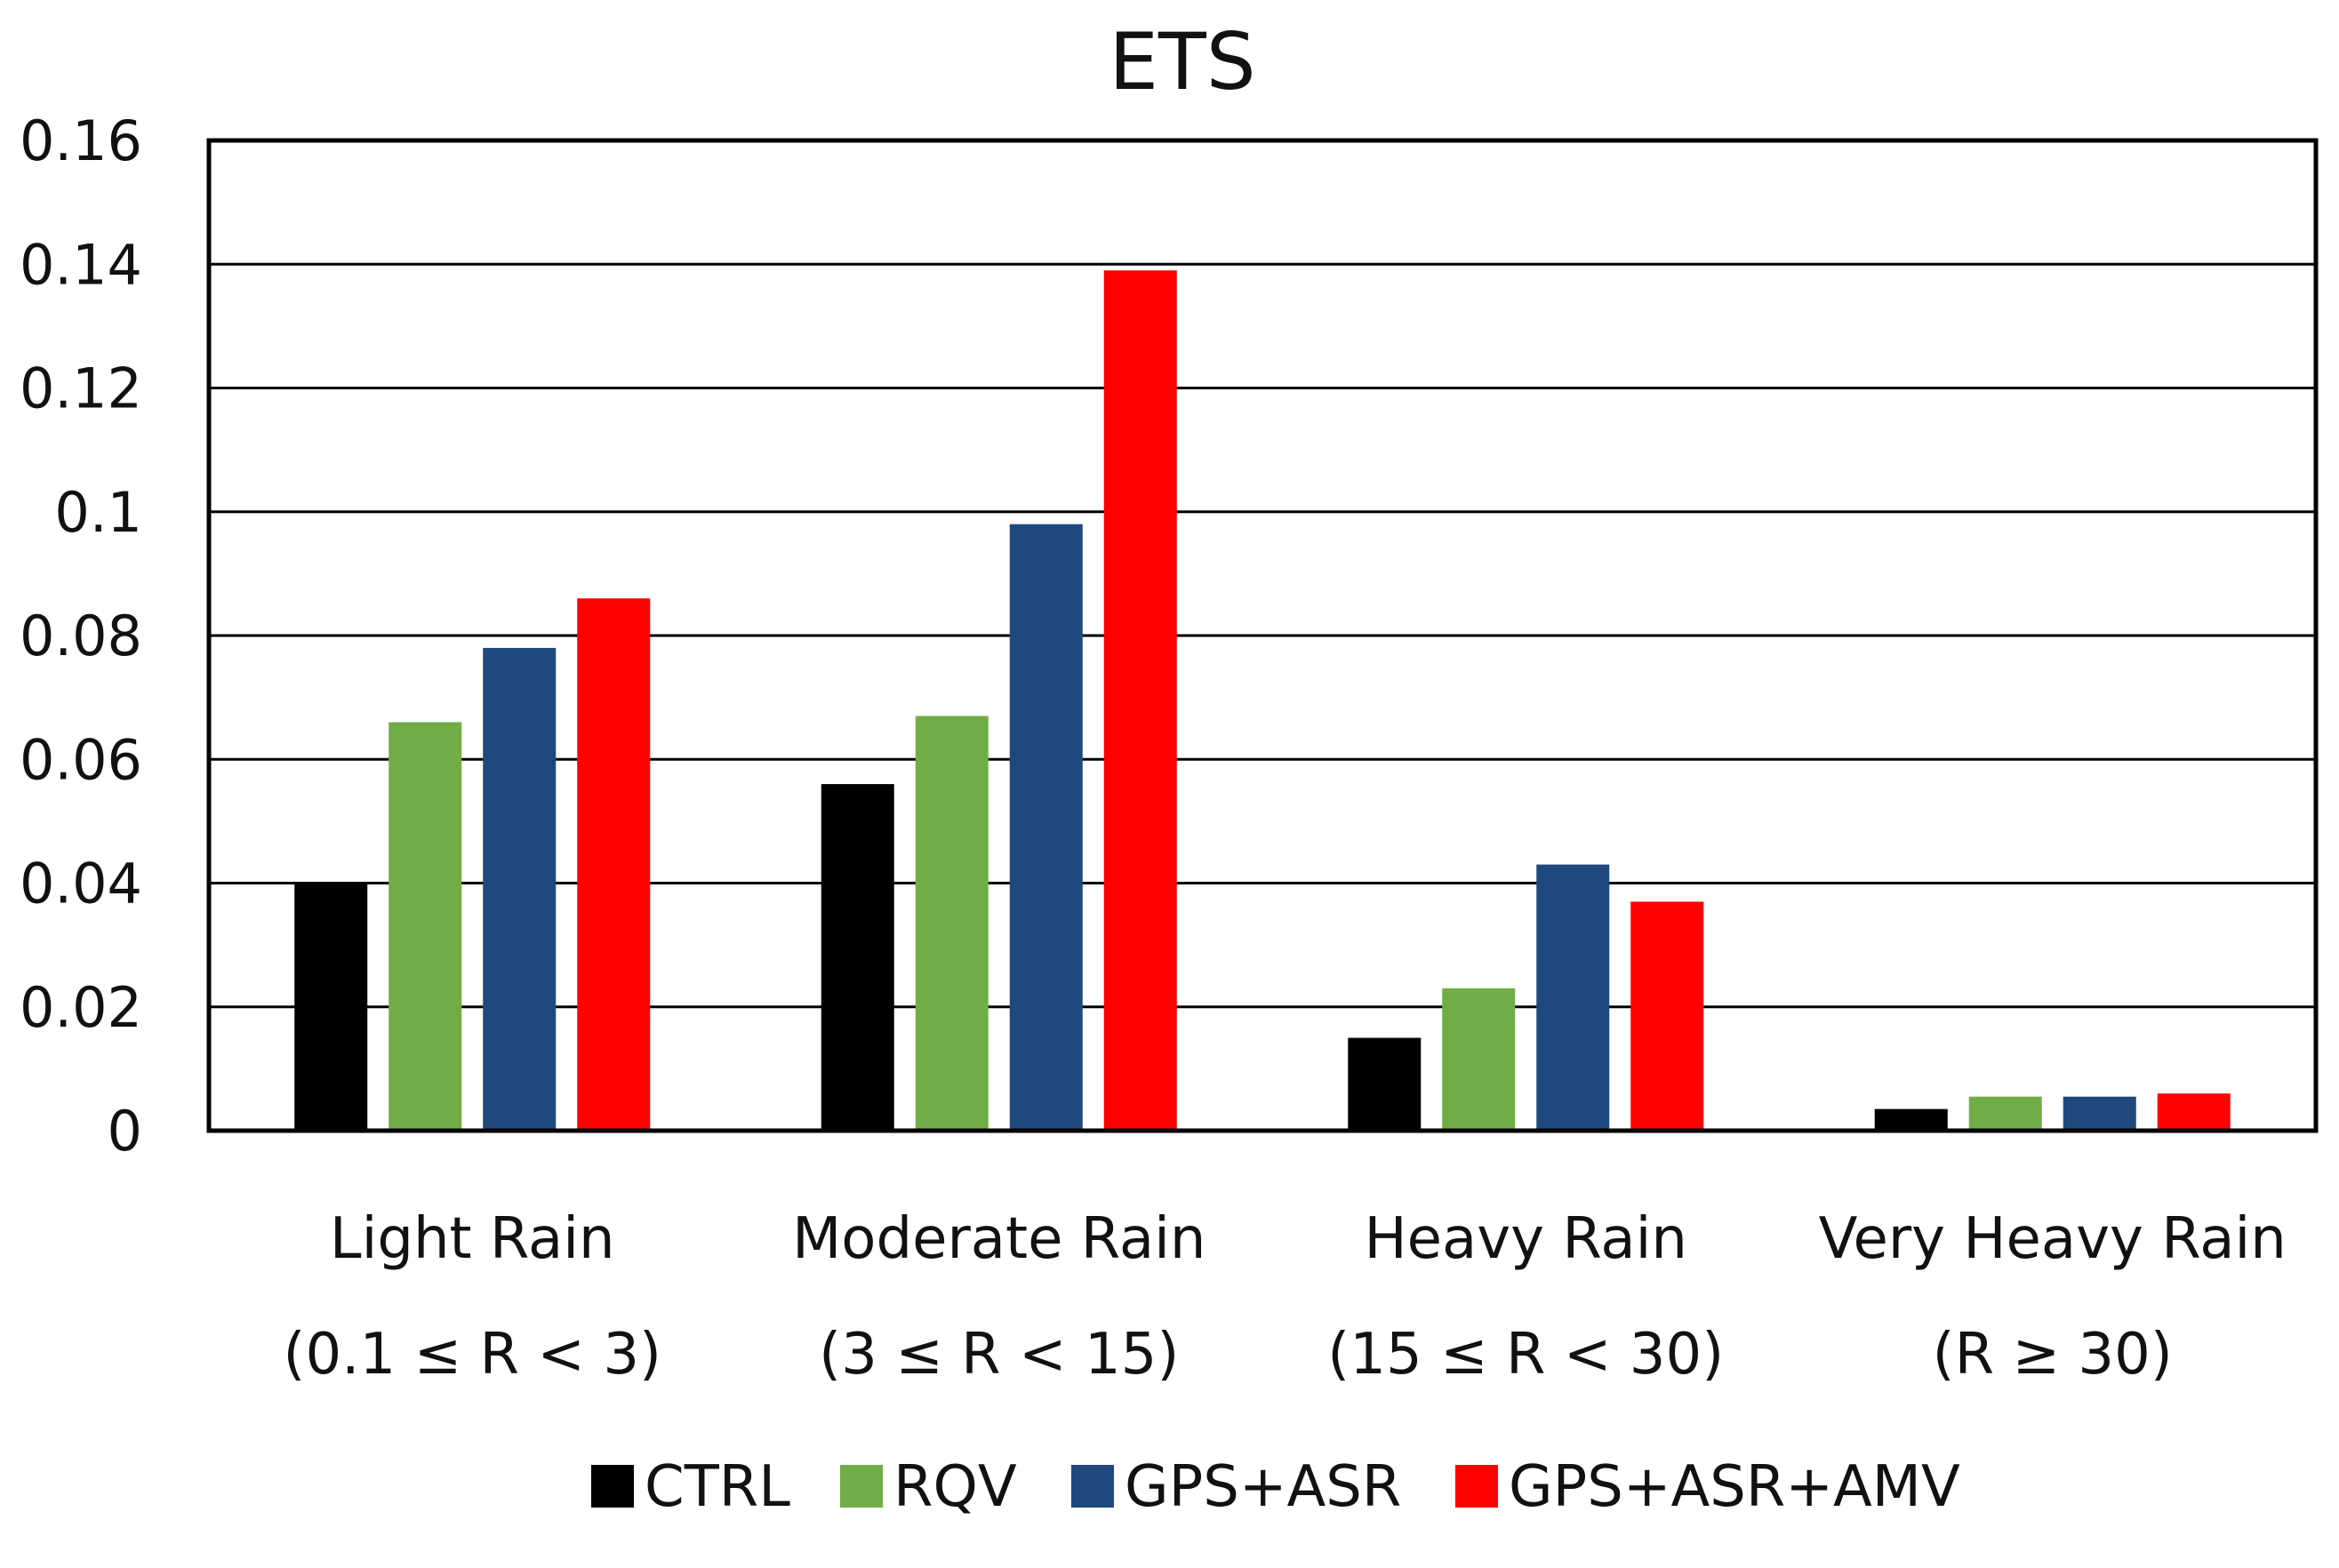 The width and height of the screenshot is (2339, 1568). I want to click on y-tick-label: 0.16, so click(81, 140).